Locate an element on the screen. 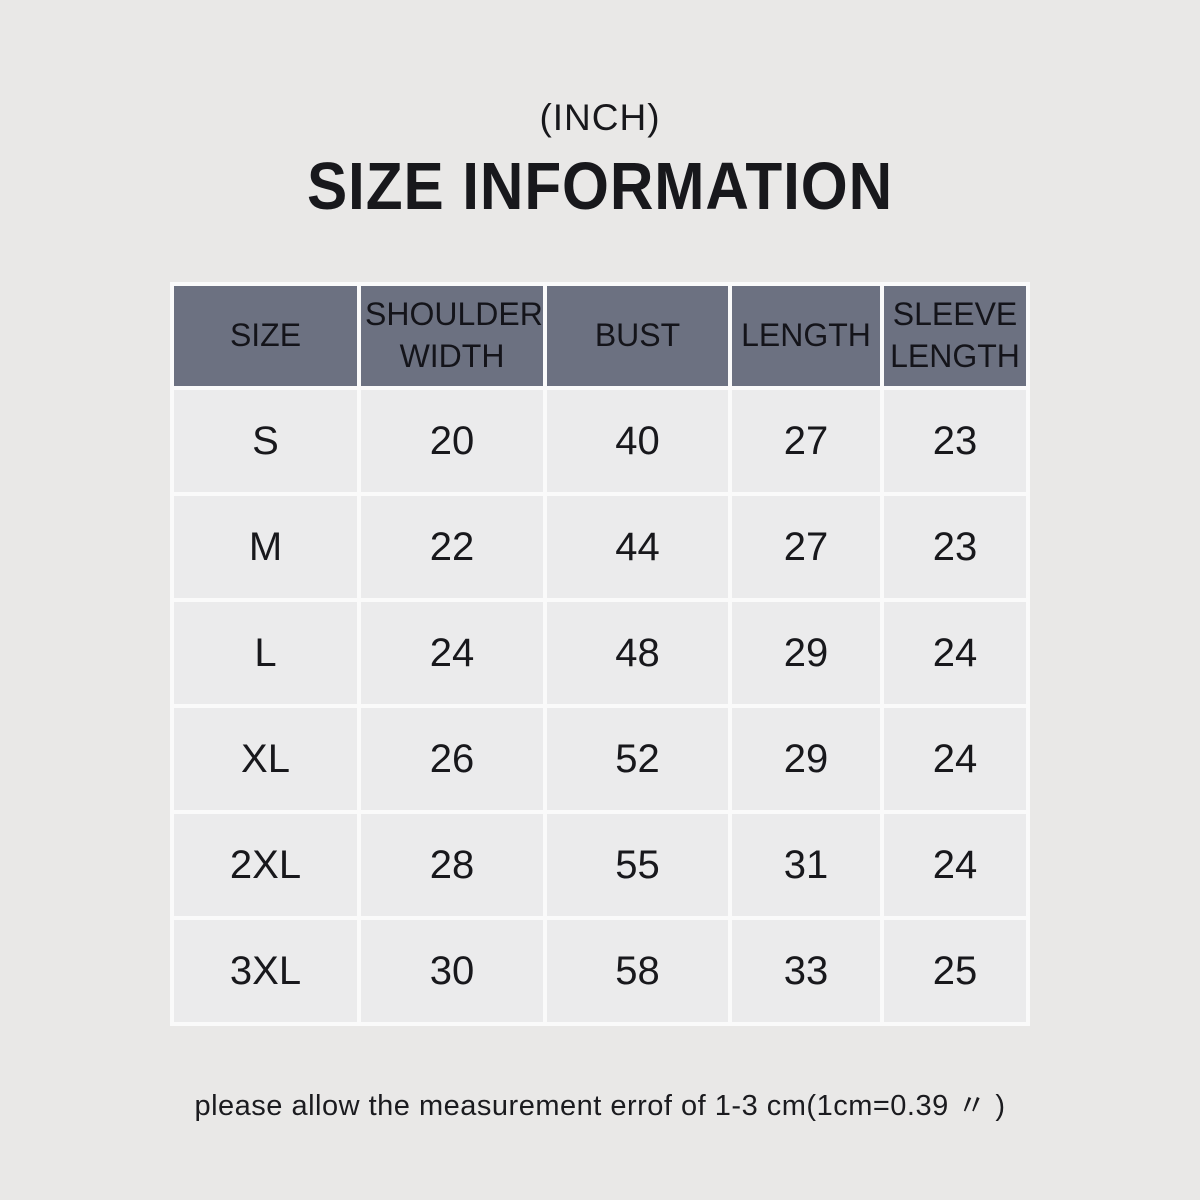 The image size is (1200, 1200). measurement-value-cell: 52 is located at coordinates (637, 759).